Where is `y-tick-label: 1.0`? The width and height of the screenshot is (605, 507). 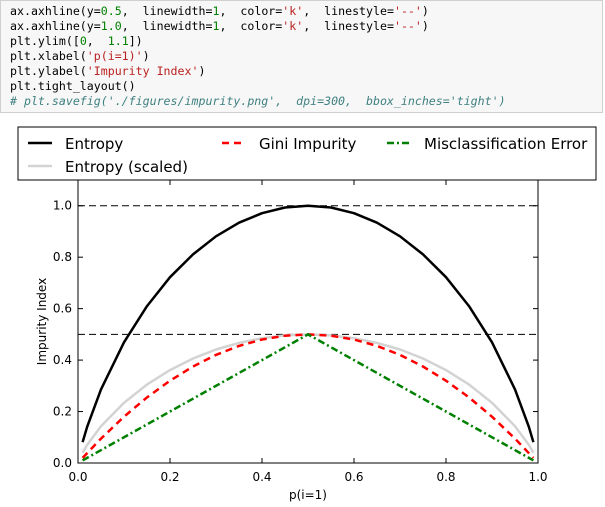 y-tick-label: 1.0 is located at coordinates (62, 206).